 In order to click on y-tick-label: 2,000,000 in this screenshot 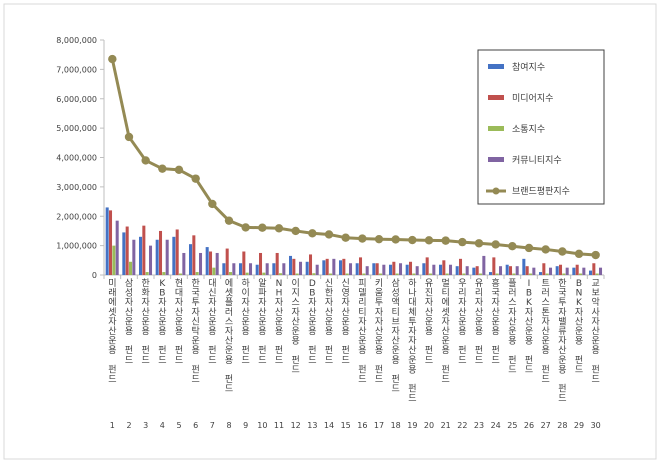, I will do `click(76, 216)`.